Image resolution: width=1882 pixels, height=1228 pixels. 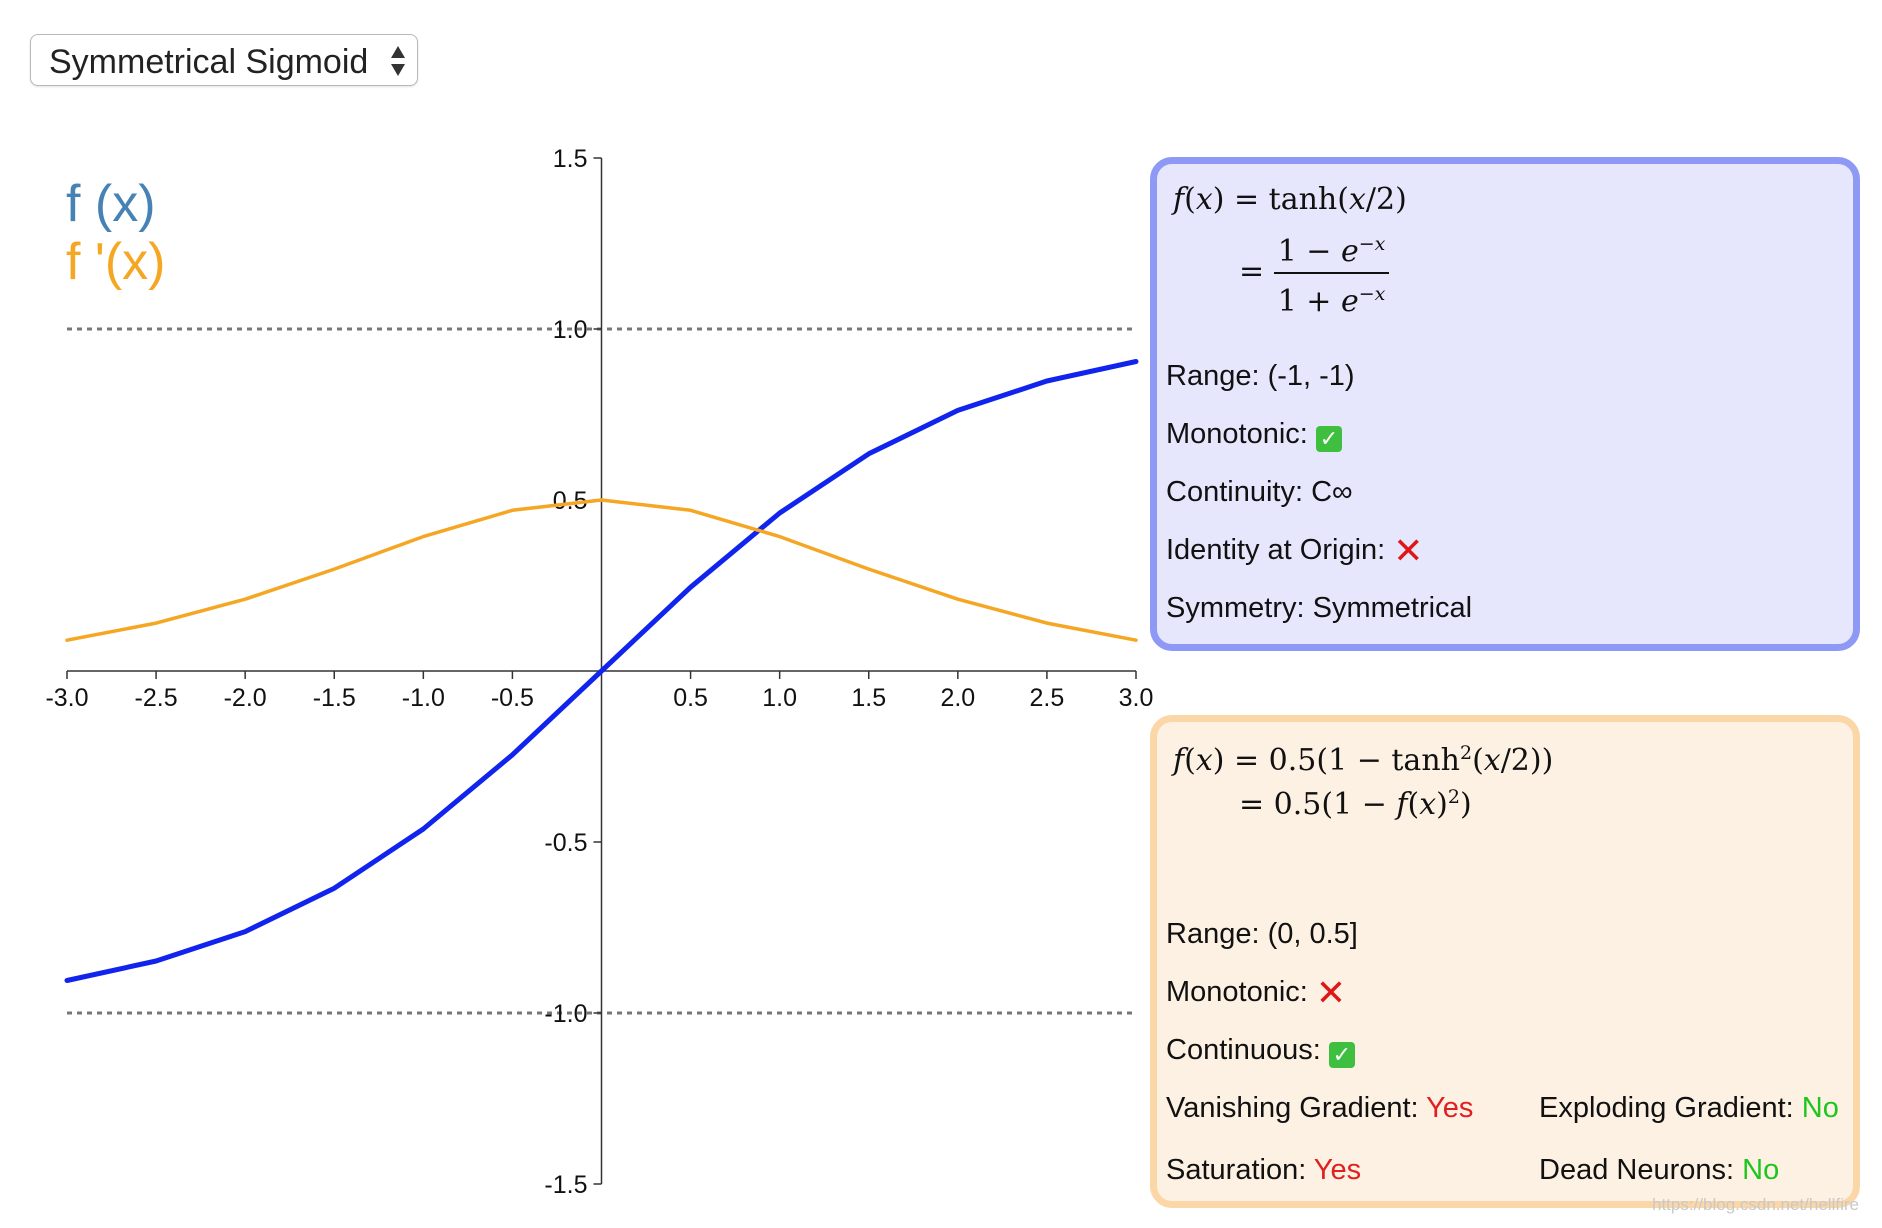 What do you see at coordinates (1337, 1170) in the screenshot?
I see `saturation-value: Yes` at bounding box center [1337, 1170].